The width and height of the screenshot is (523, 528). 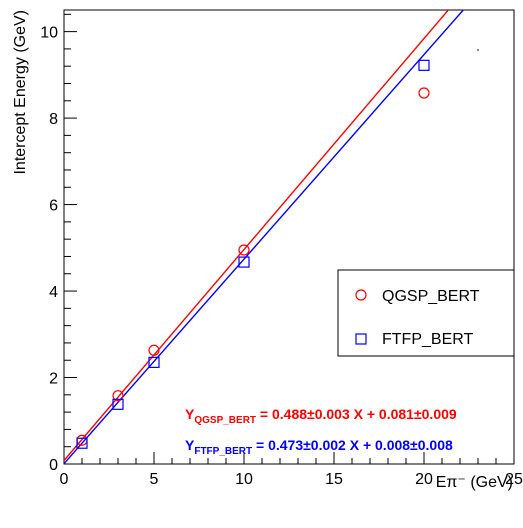 What do you see at coordinates (190, 445) in the screenshot?
I see `fit-ftfp-y: Y` at bounding box center [190, 445].